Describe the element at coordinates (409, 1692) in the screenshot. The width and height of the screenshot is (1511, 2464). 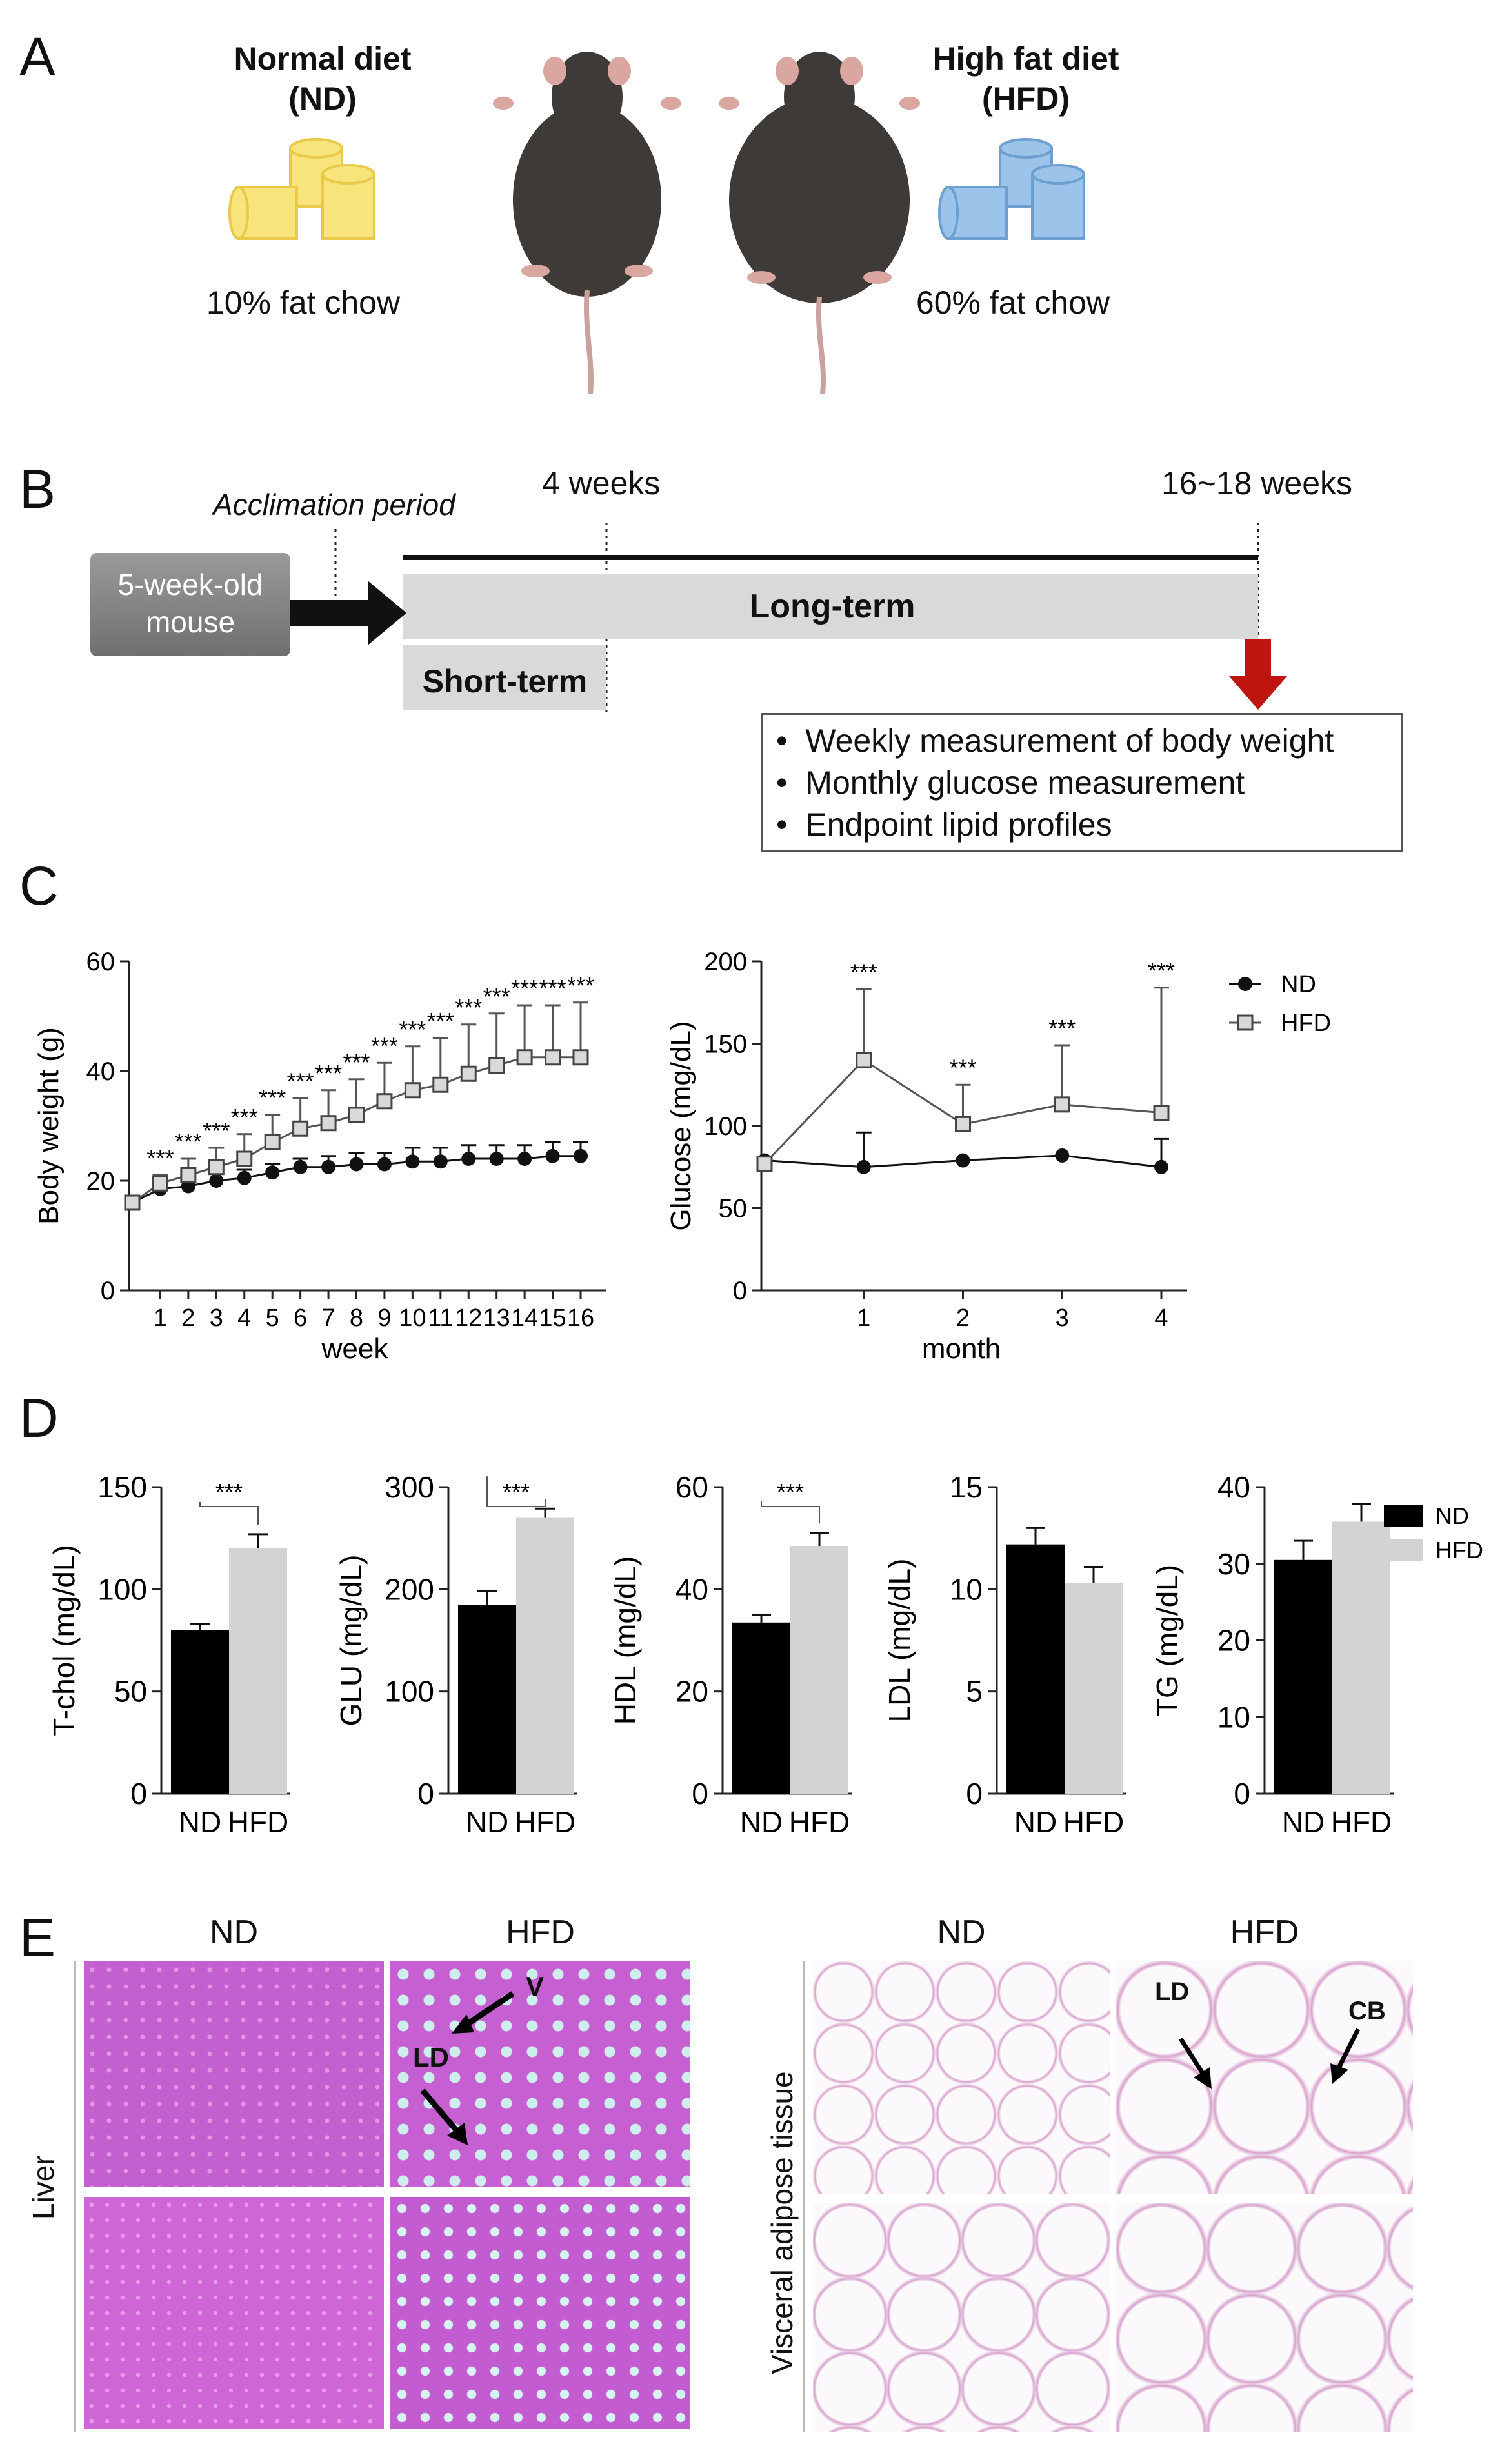
I see `y-tick-label: 100` at that location.